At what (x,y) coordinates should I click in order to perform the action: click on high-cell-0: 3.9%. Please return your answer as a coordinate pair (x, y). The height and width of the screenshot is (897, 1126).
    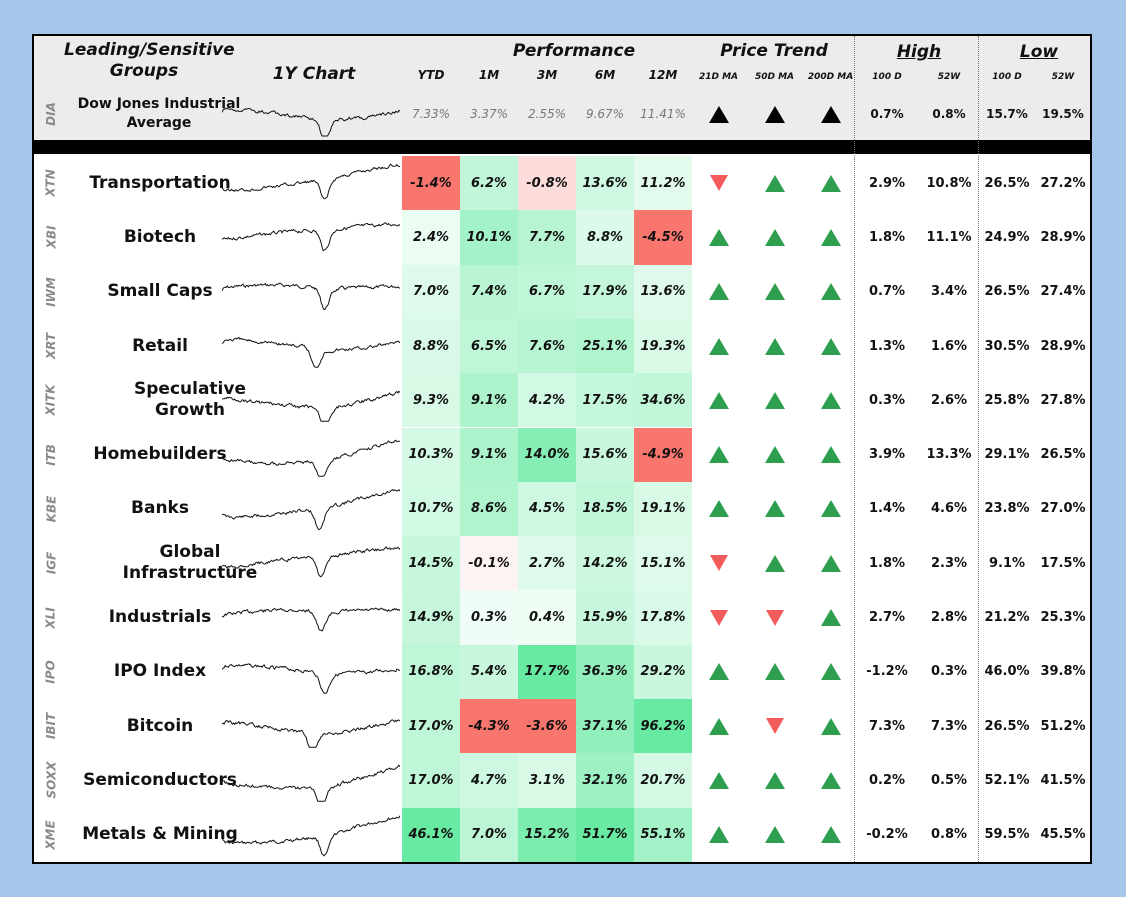
    Looking at the image, I should click on (887, 455).